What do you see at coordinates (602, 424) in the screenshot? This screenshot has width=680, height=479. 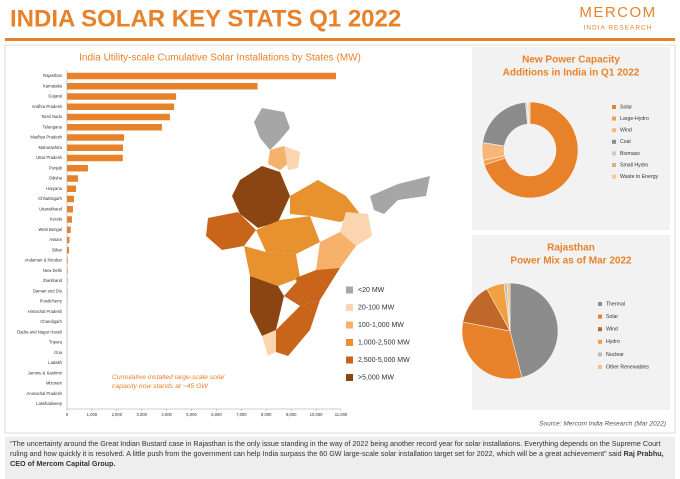 I see `source: Source: Mercom India Research (Mar 2022)` at bounding box center [602, 424].